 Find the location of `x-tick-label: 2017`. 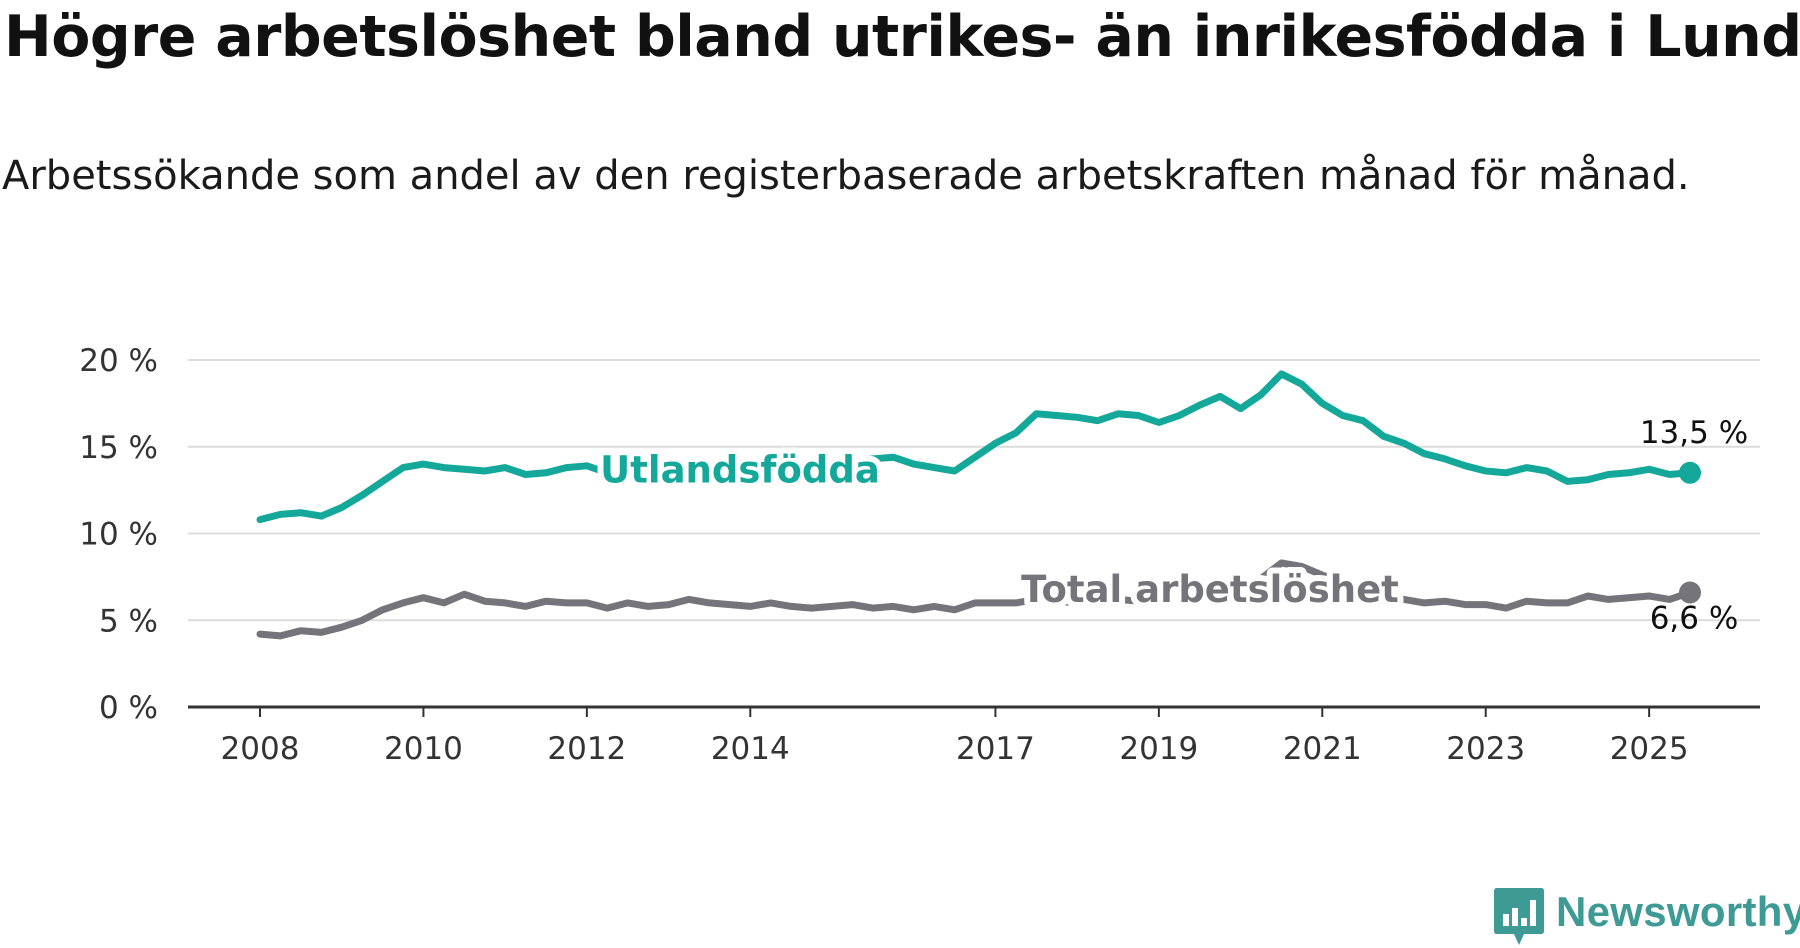

x-tick-label: 2017 is located at coordinates (995, 749).